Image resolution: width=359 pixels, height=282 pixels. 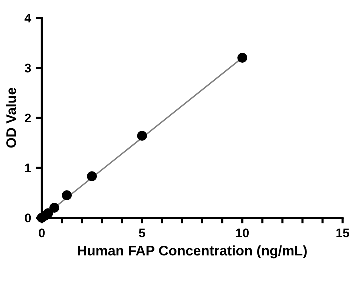 What do you see at coordinates (28, 218) in the screenshot?
I see `y-tick-label: 0` at bounding box center [28, 218].